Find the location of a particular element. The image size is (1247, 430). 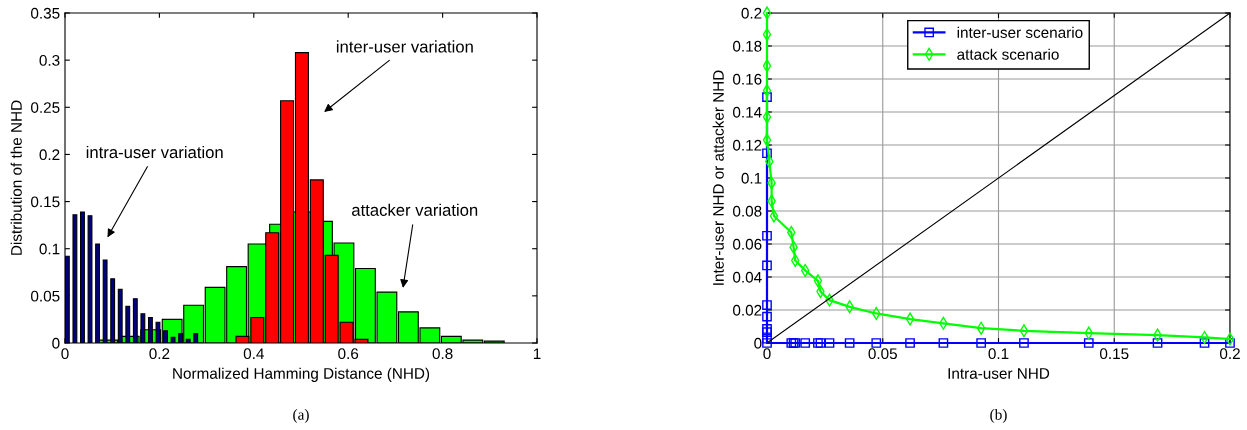

y-tick-label: 0.08 is located at coordinates (747, 211).